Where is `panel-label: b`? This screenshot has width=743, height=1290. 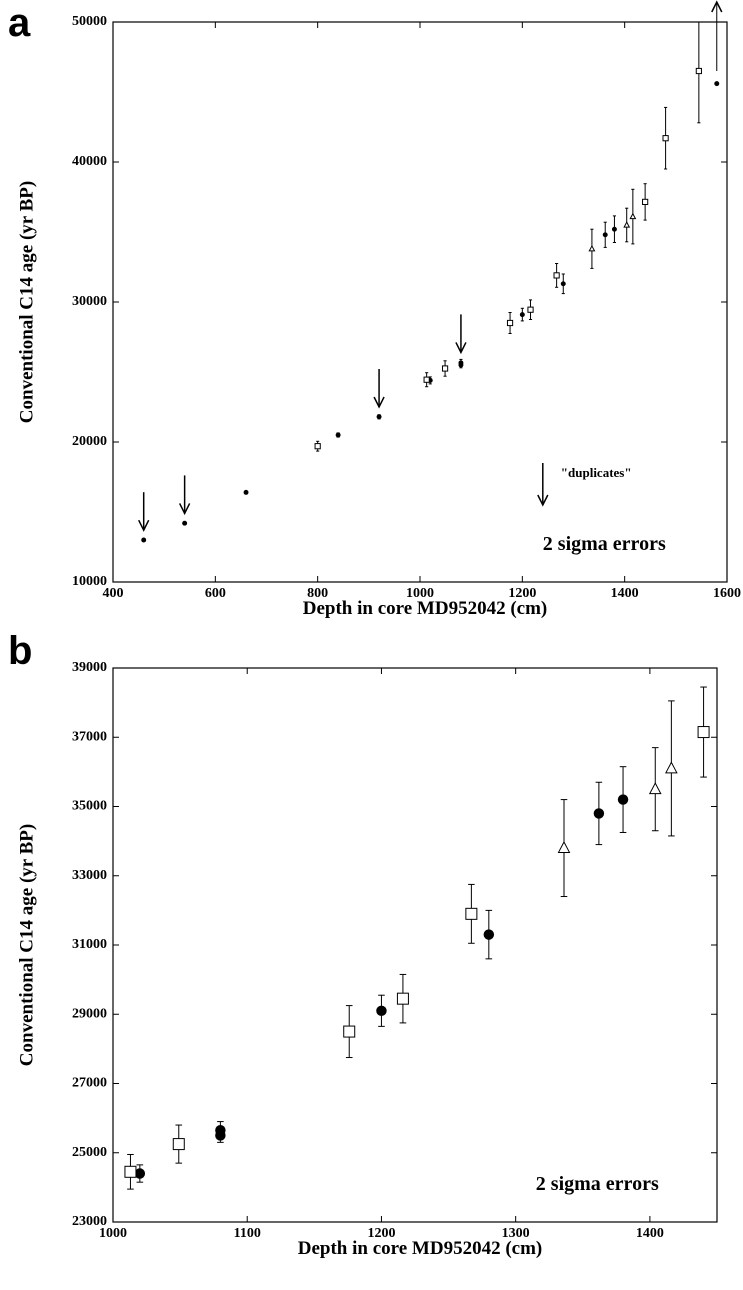
panel-label: b is located at coordinates (20, 651).